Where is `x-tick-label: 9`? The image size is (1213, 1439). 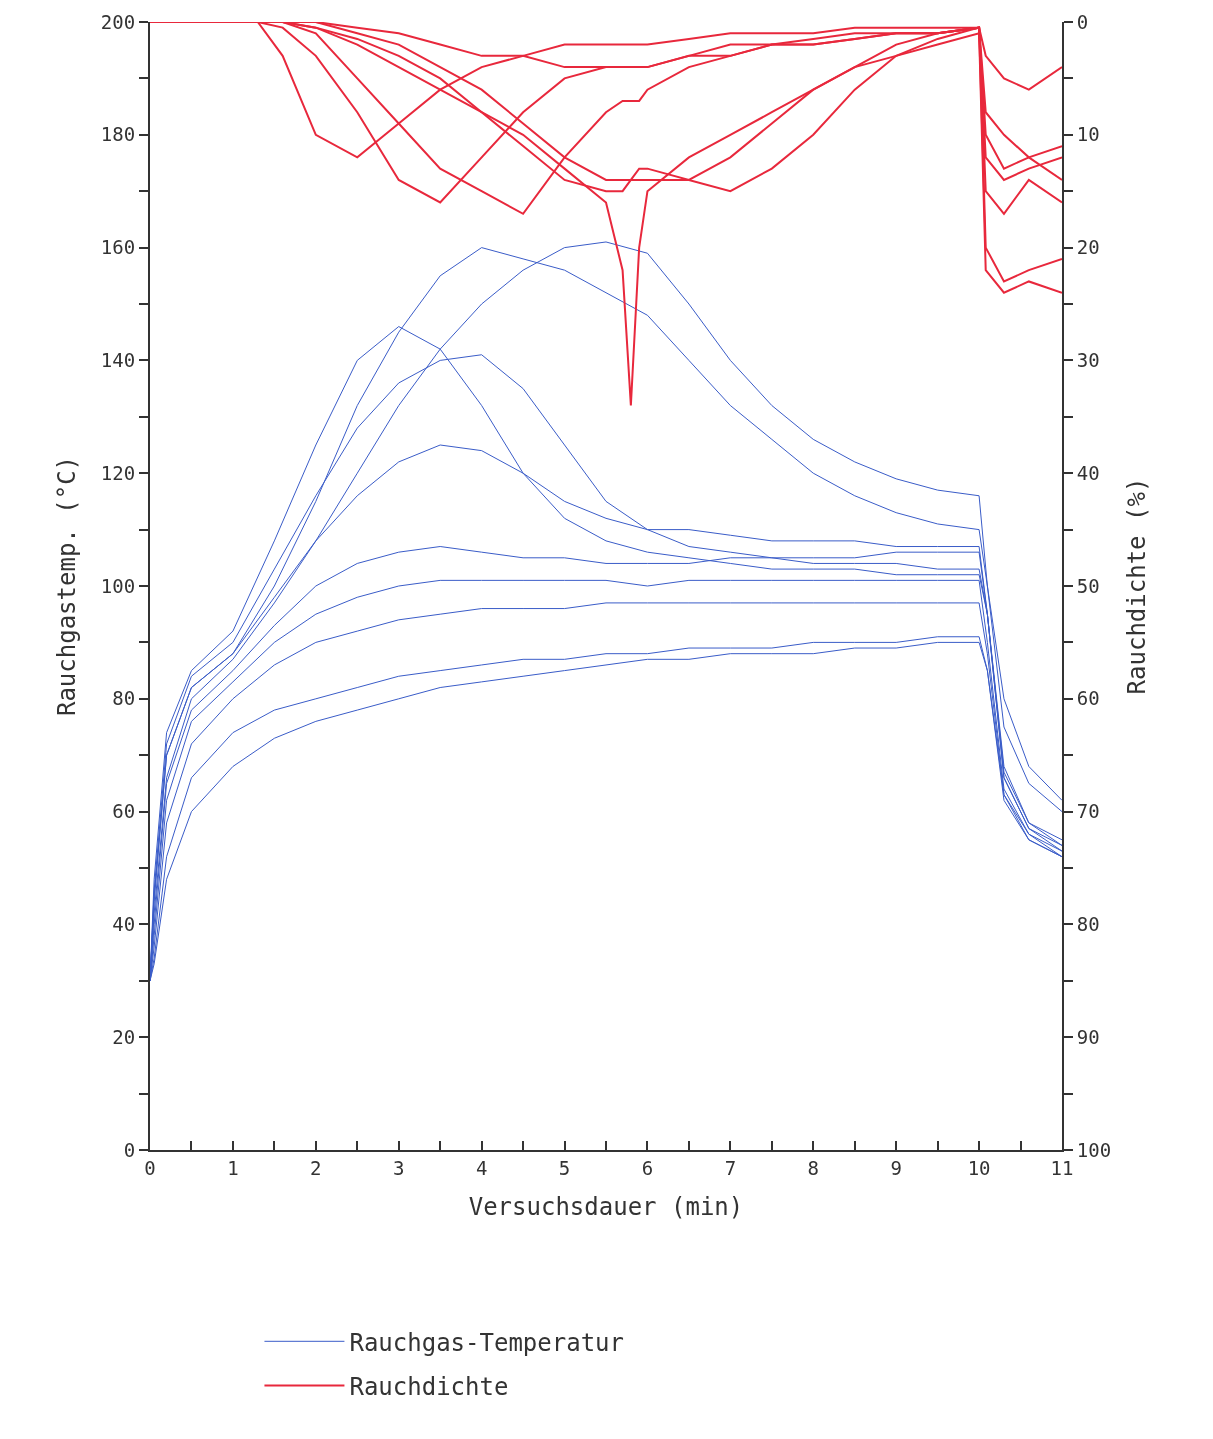
x-tick-label: 9 is located at coordinates (896, 1167).